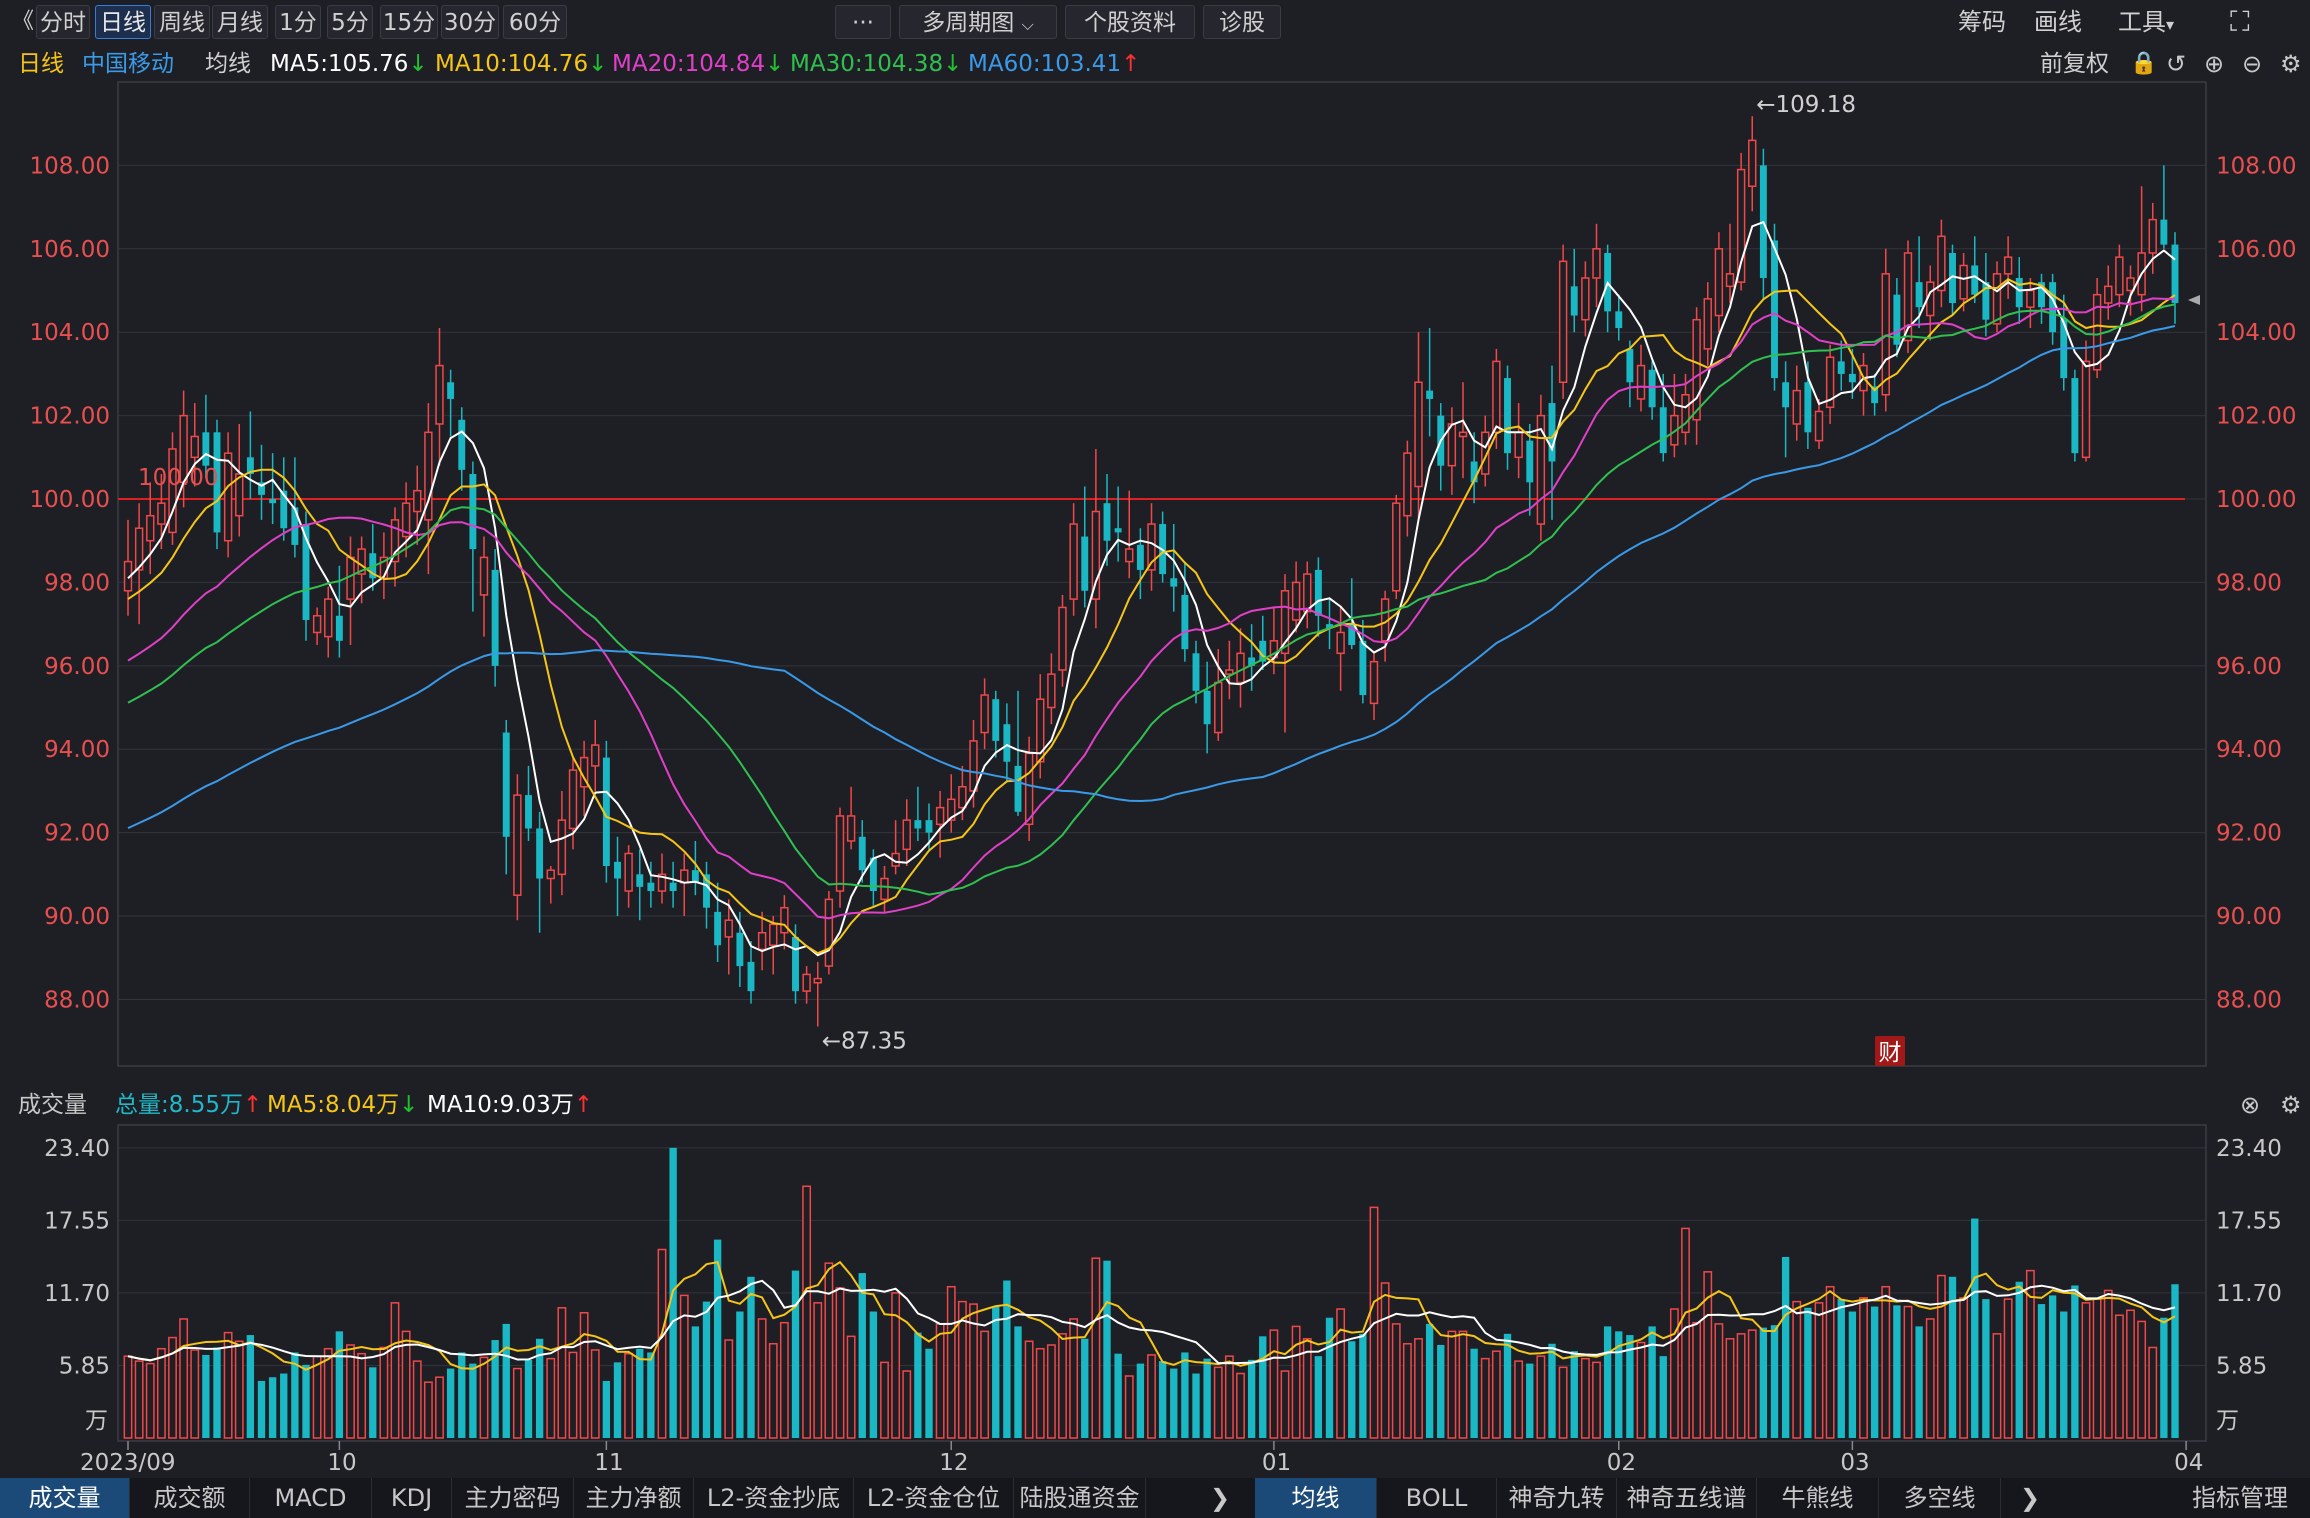 This screenshot has height=1518, width=2310. What do you see at coordinates (63, 22) in the screenshot?
I see `period-button-0: 分时` at bounding box center [63, 22].